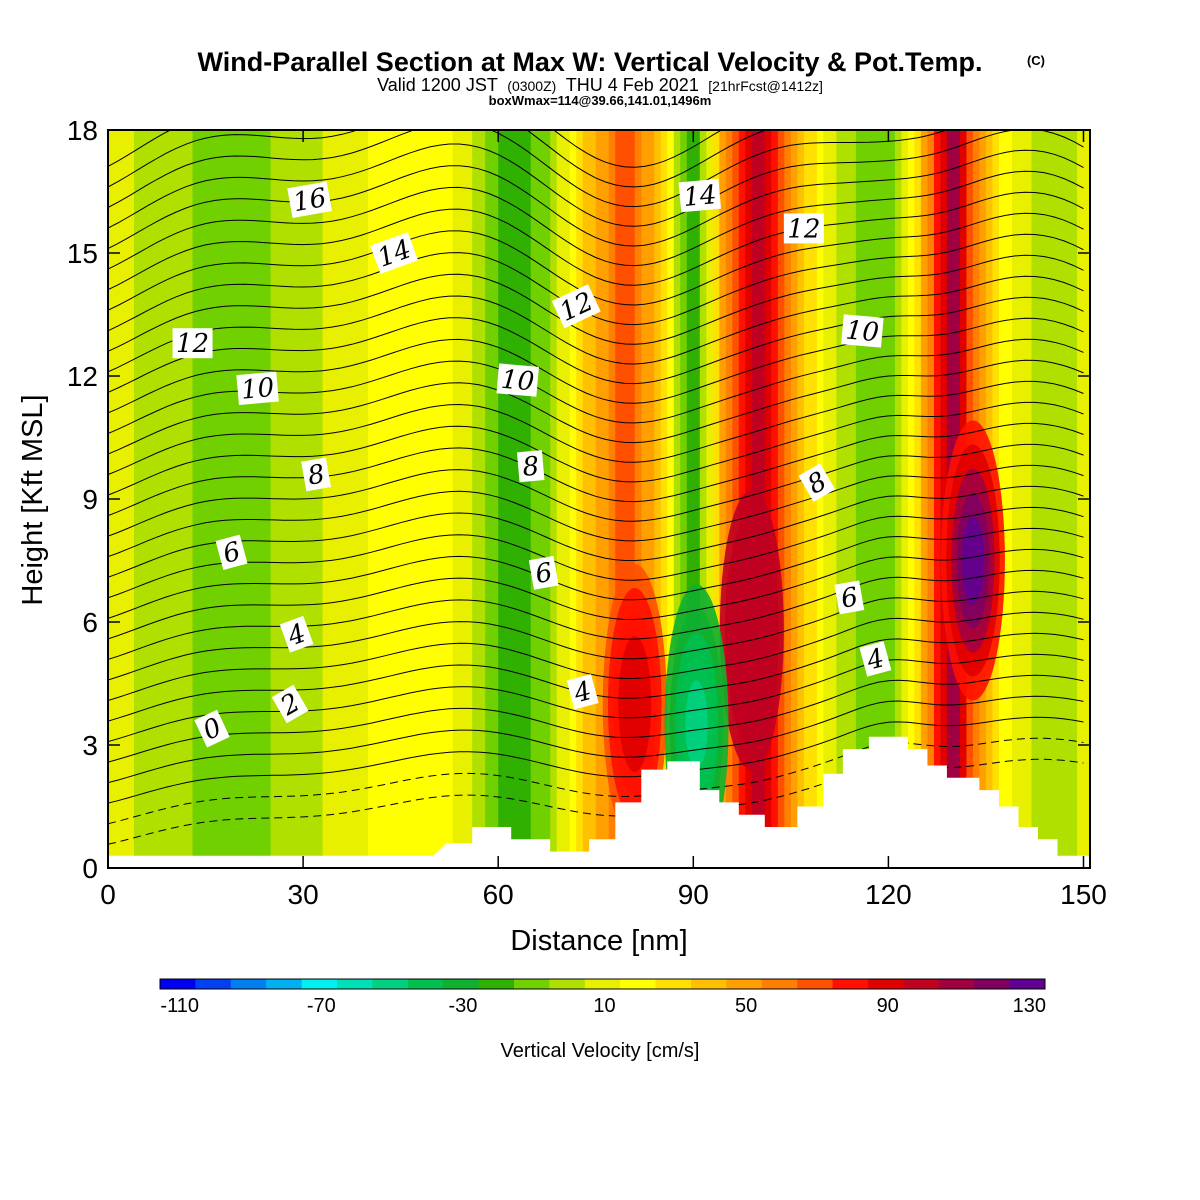 The width and height of the screenshot is (1200, 1200). What do you see at coordinates (803, 229) in the screenshot?
I see `contour-label-text: 12` at bounding box center [803, 229].